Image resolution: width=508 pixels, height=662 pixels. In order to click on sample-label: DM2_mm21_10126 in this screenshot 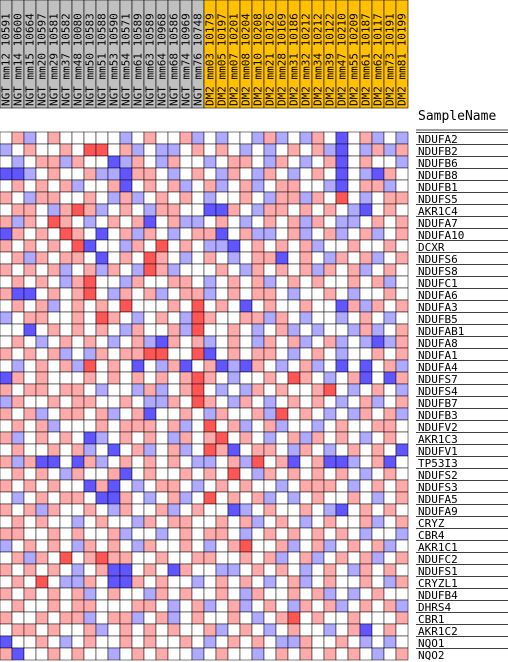, I will do `click(270, 59)`.